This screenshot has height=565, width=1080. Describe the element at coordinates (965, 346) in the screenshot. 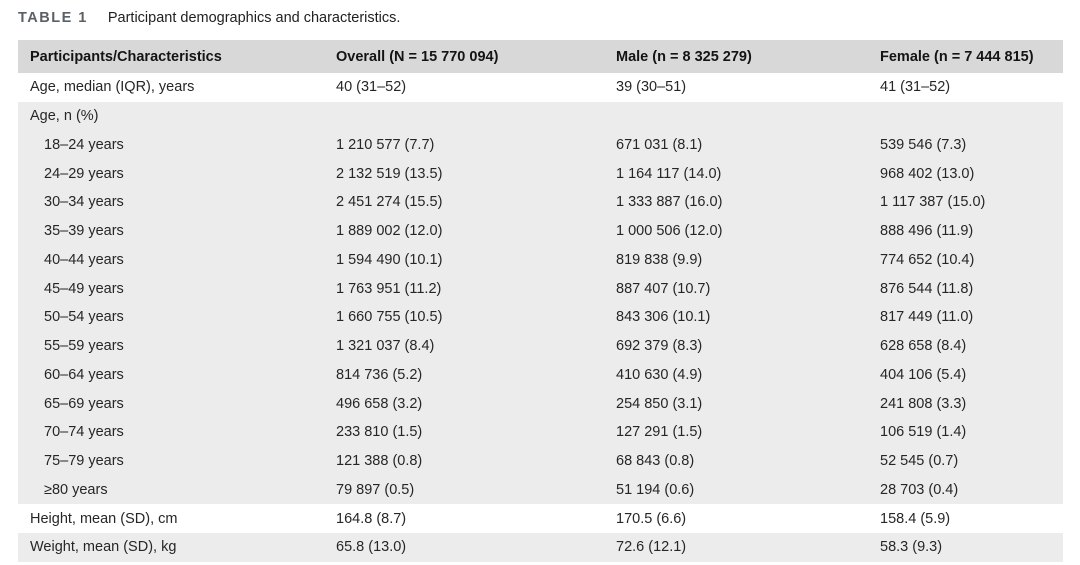

I see `cell-value: 628 658 (8.4)` at that location.